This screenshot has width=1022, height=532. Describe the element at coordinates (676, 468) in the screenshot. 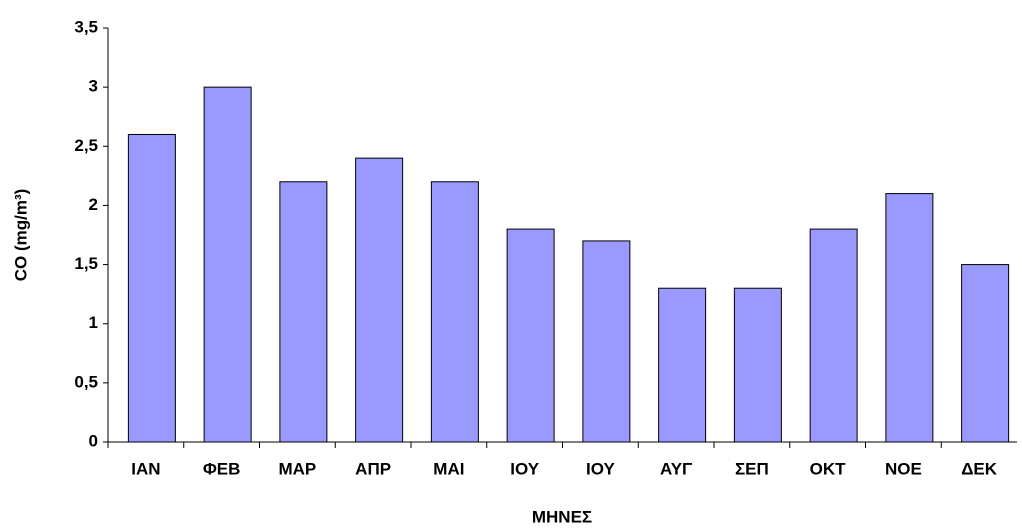

I see `x-tick-label: ΑΥΓ` at that location.